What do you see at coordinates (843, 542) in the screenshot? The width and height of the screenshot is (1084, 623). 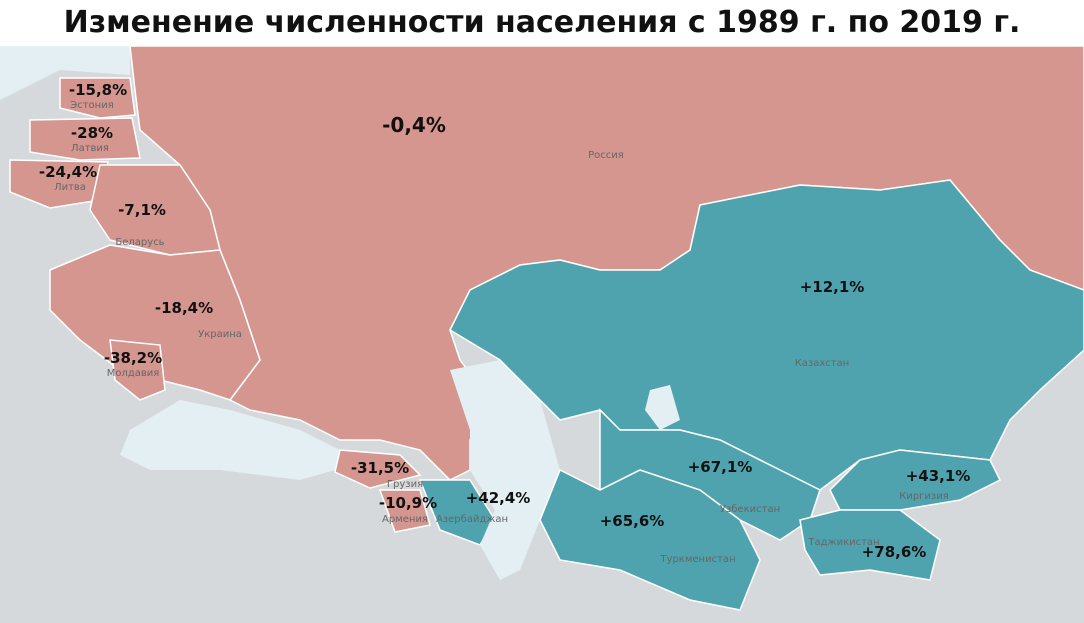 I see `region-name: Таджикистан` at bounding box center [843, 542].